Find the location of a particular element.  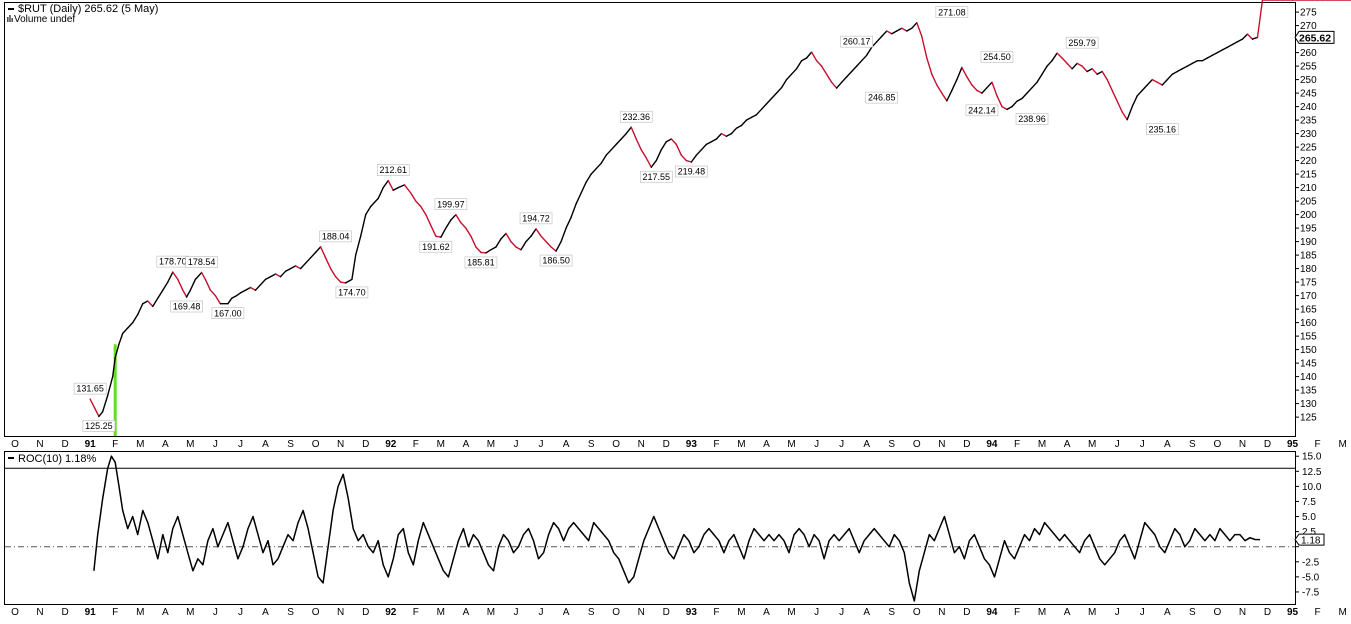

peak-label-text: 167.00 is located at coordinates (228, 313).